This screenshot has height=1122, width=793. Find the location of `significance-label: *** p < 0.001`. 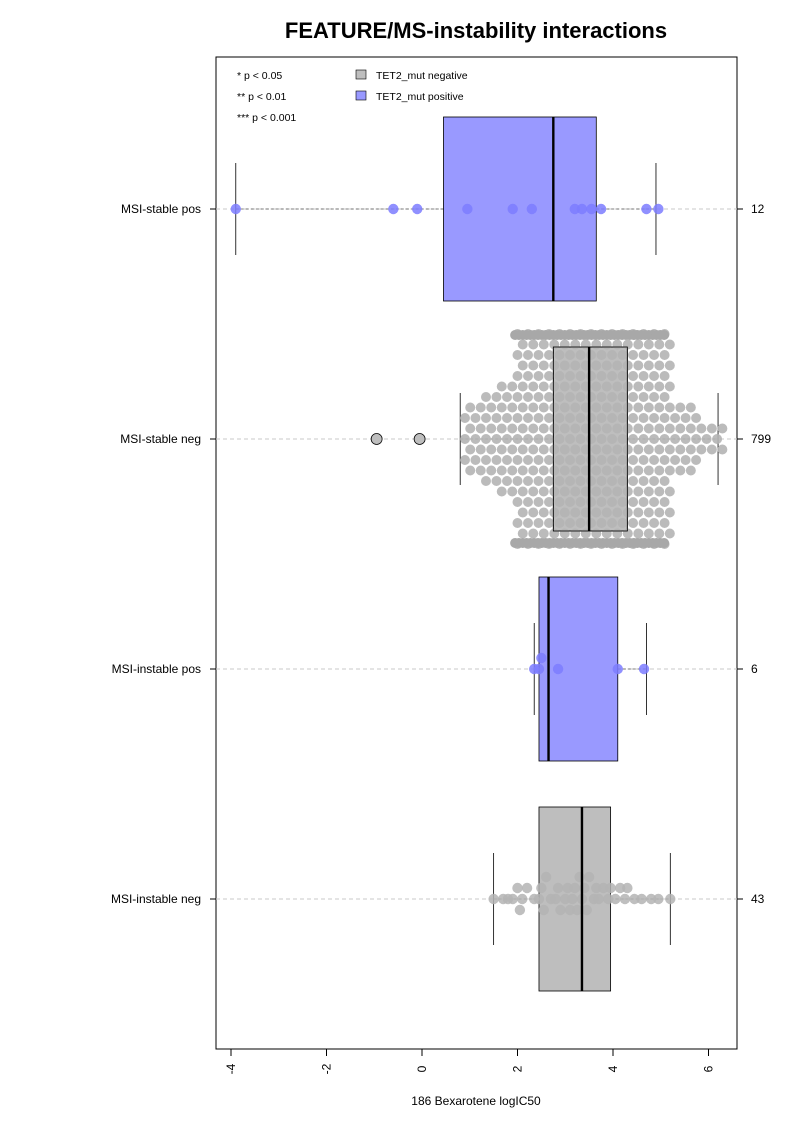

significance-label: *** p < 0.001 is located at coordinates (266, 118).